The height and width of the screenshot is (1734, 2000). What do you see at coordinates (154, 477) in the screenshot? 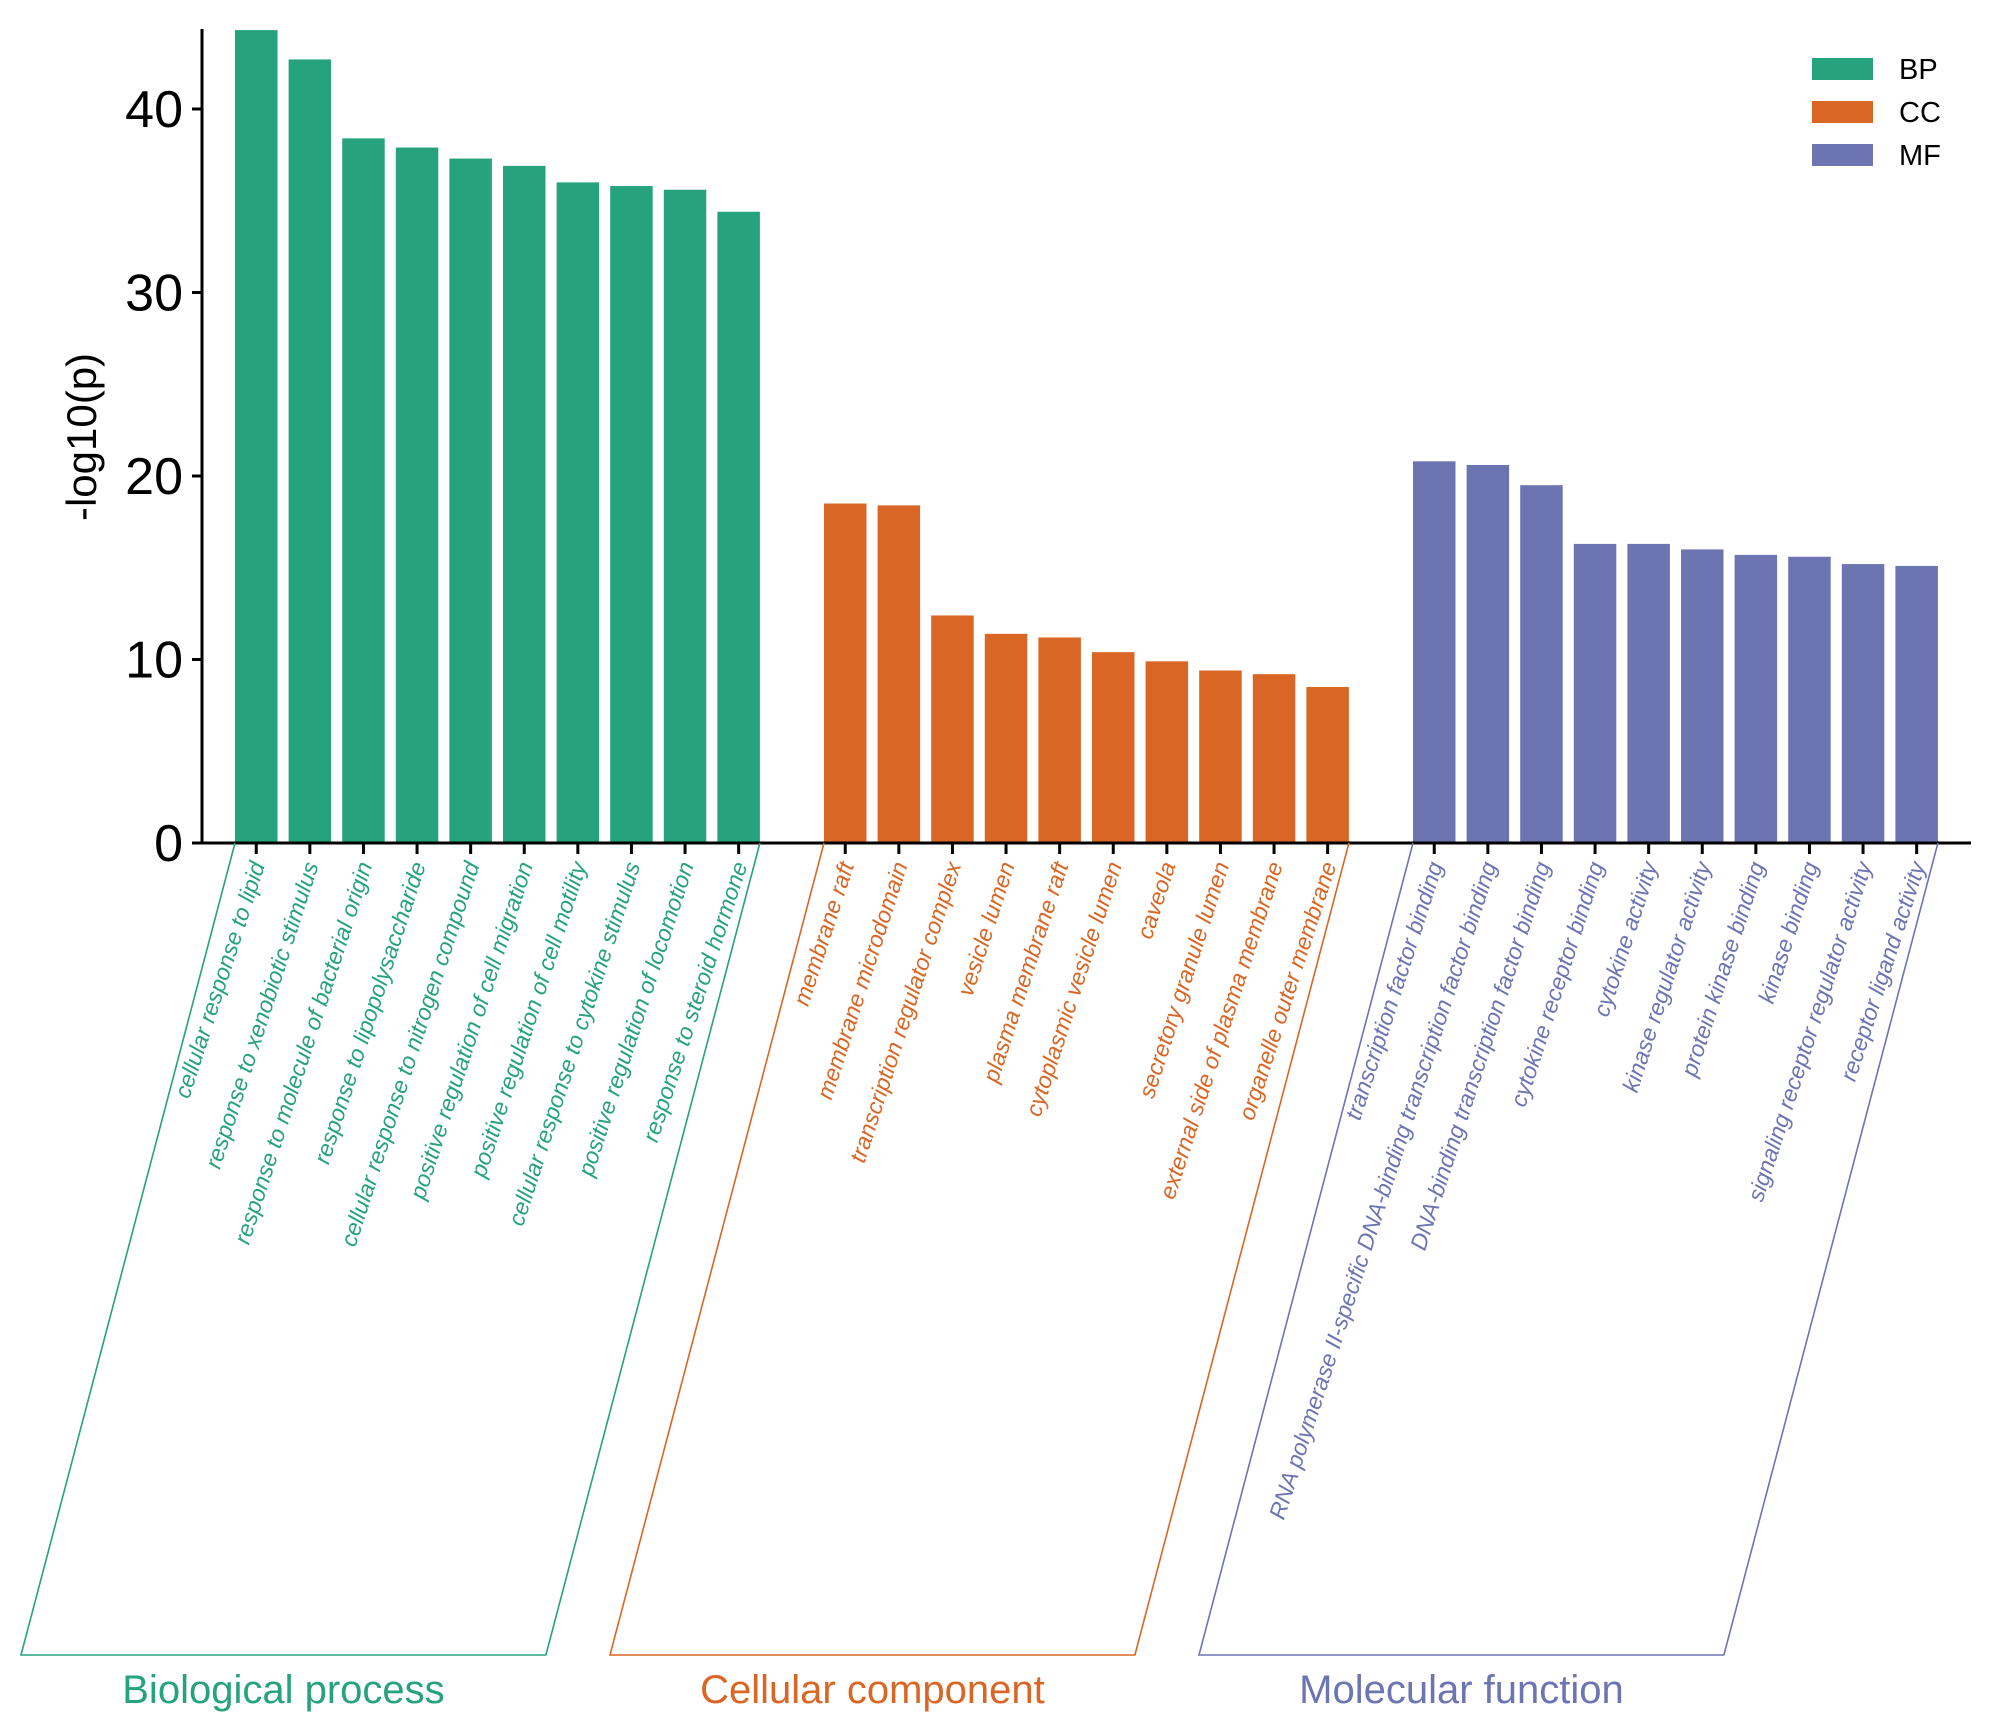
I see `y-tick-label: 20` at bounding box center [154, 477].